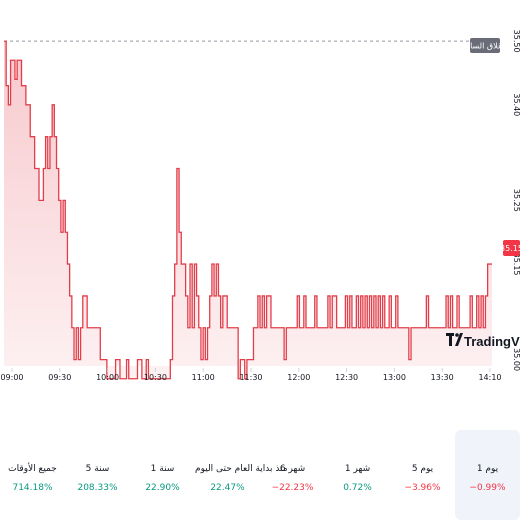 This screenshot has height=520, width=520. I want to click on period-item: 5 يوم −3.96%, so click(422, 475).